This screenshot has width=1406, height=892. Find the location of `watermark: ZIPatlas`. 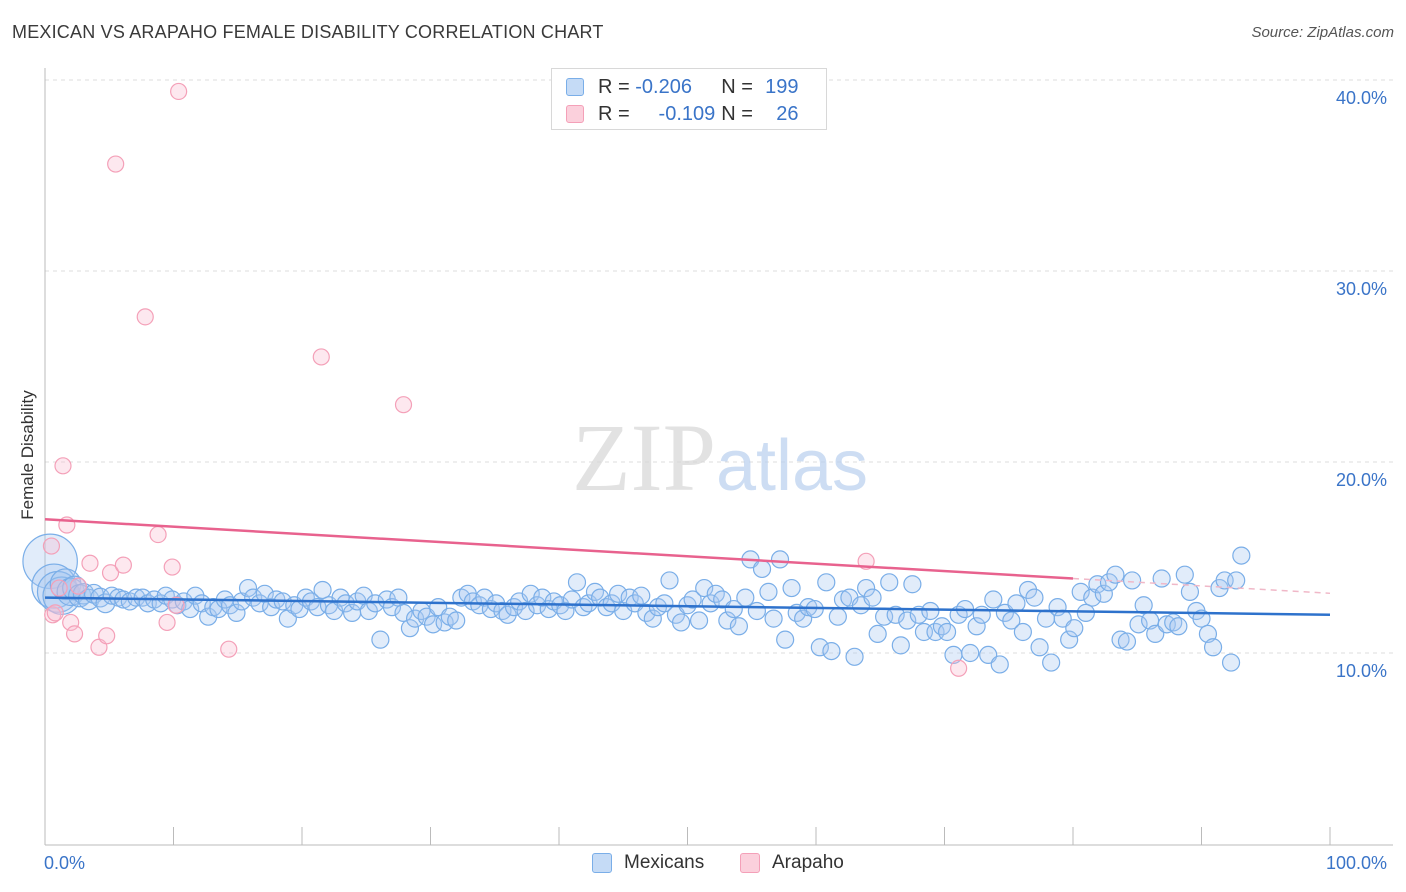

watermark: ZIPatlas is located at coordinates (720, 457).